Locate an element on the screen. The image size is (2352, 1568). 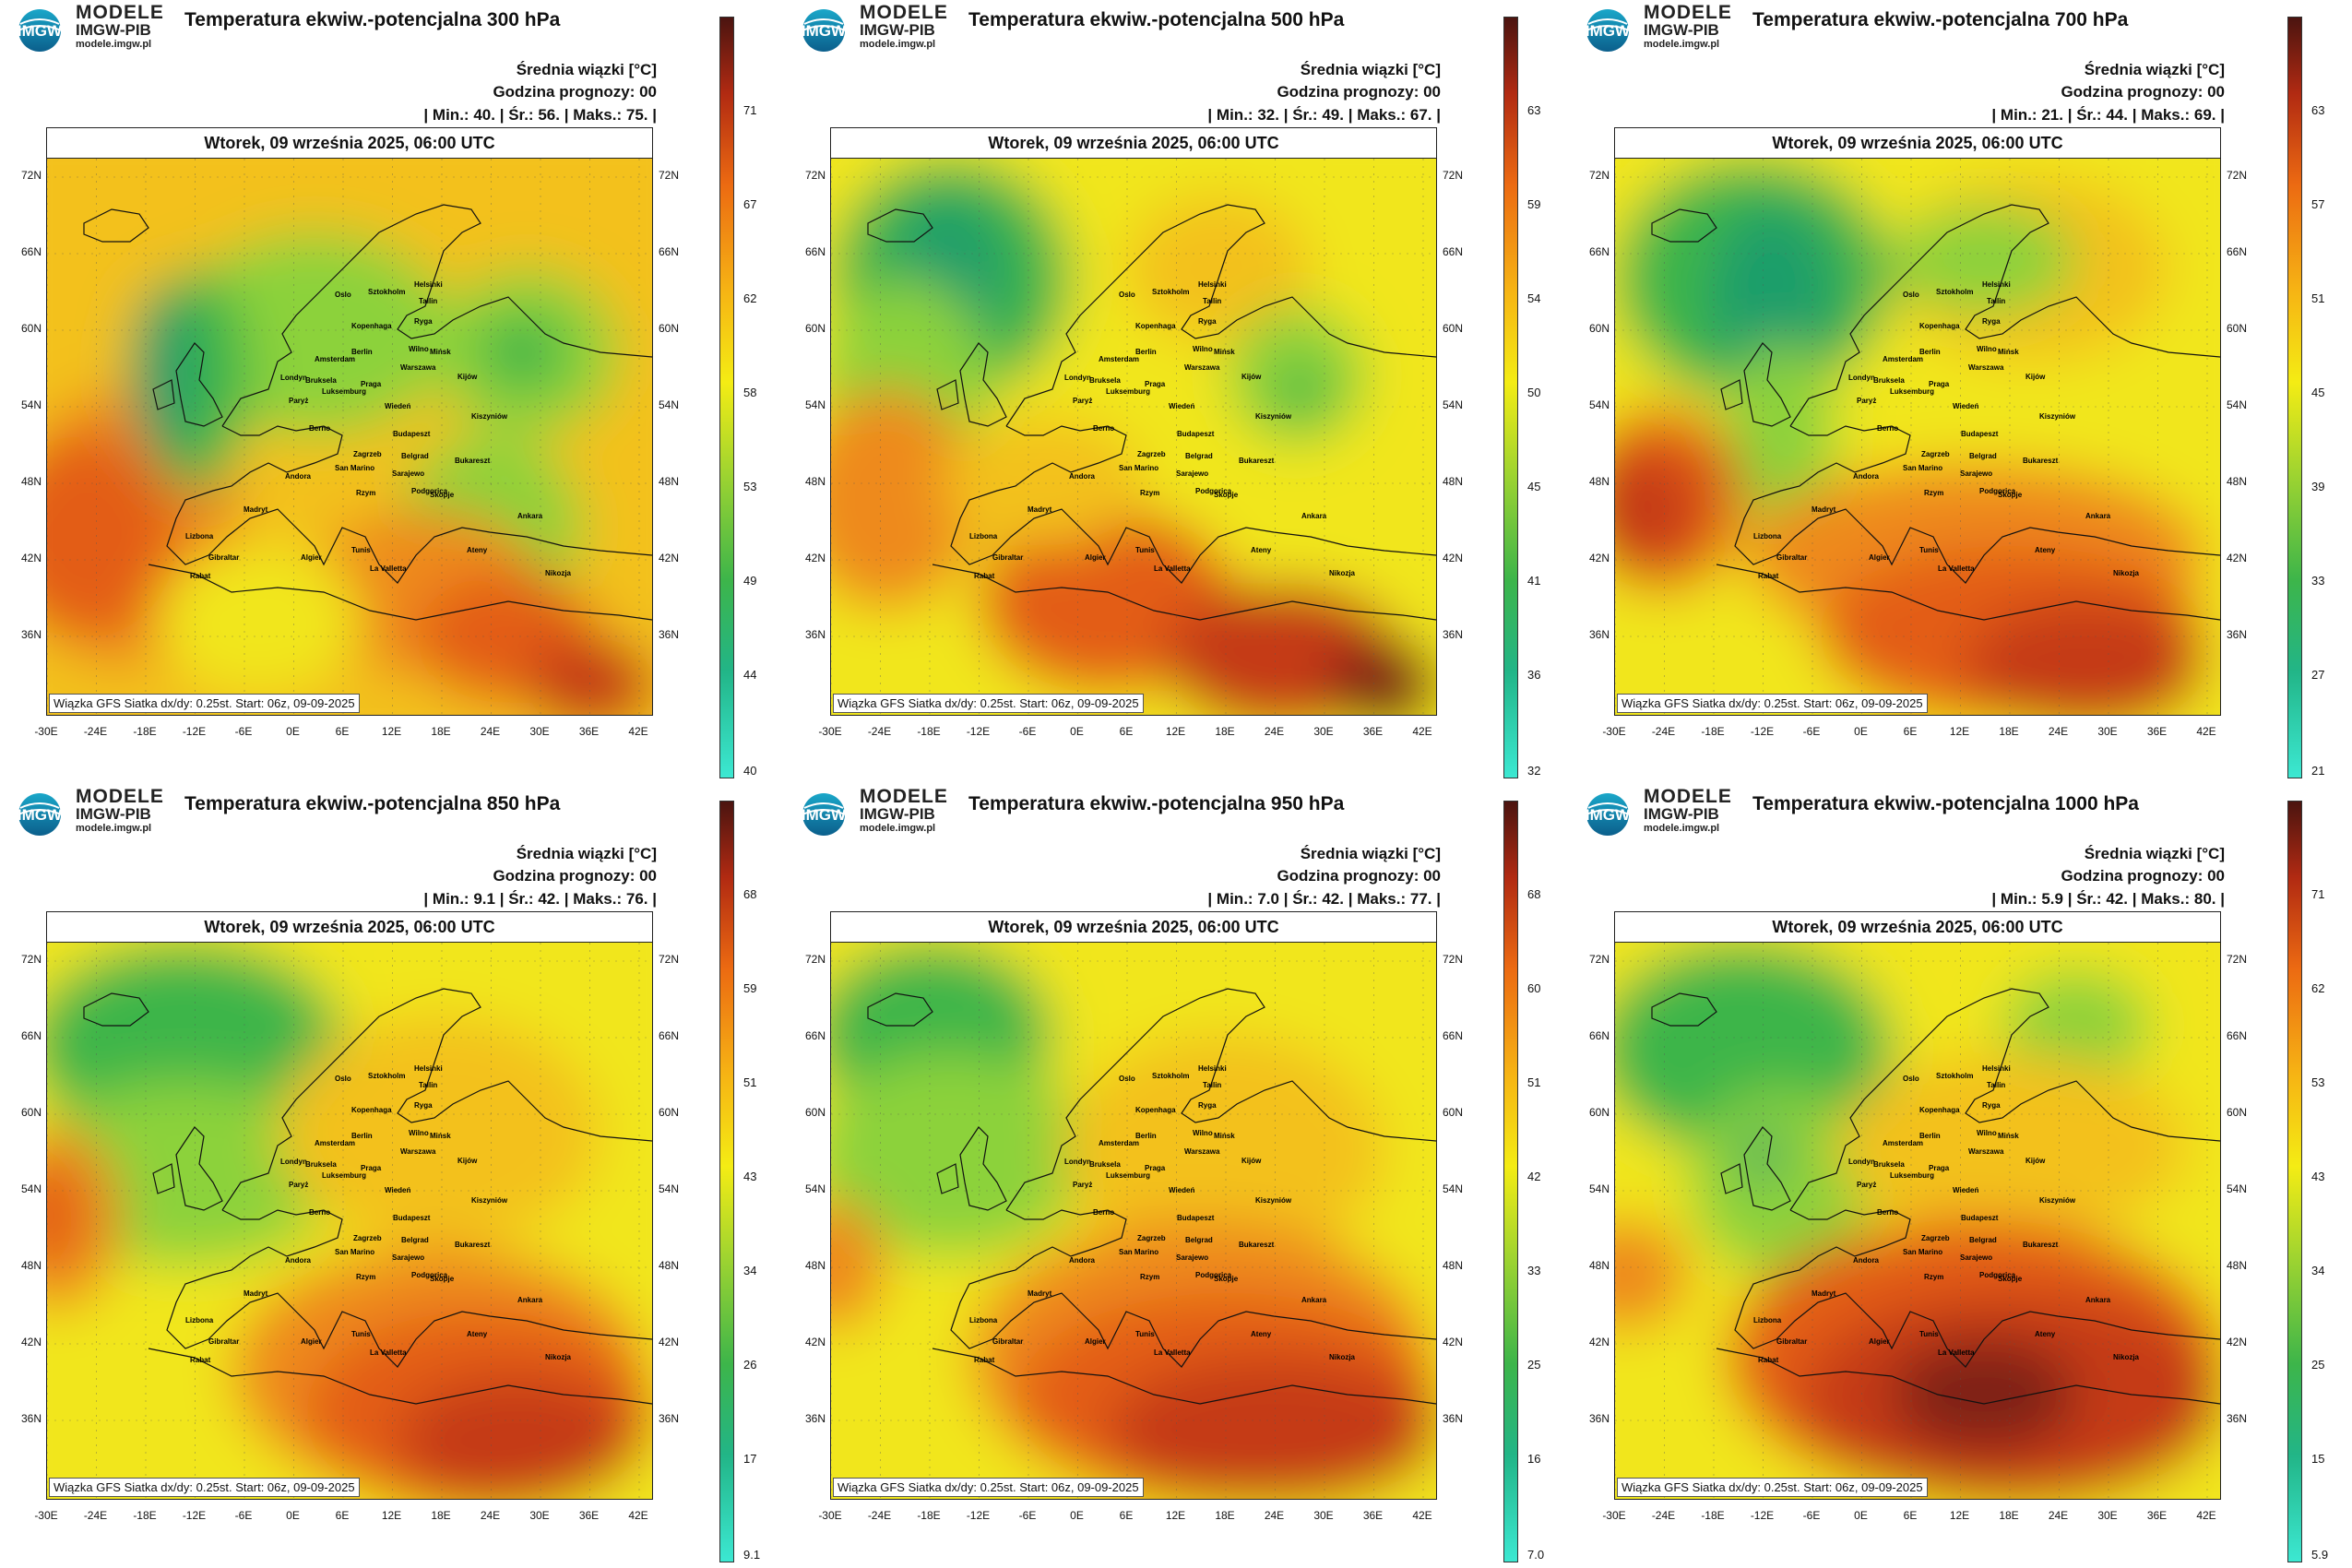
colorbar-tick: 43 is located at coordinates (2318, 1176).